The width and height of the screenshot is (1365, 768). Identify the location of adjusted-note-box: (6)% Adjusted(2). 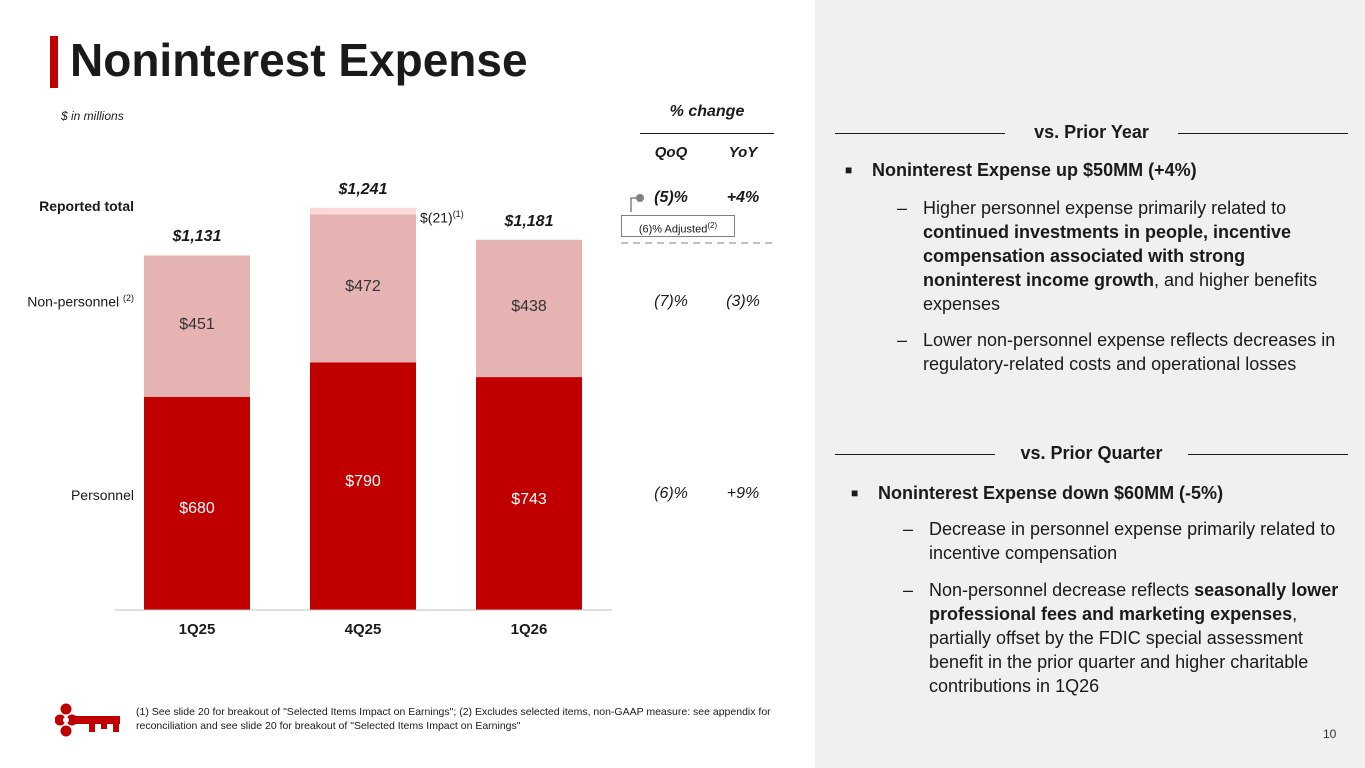
(678, 226).